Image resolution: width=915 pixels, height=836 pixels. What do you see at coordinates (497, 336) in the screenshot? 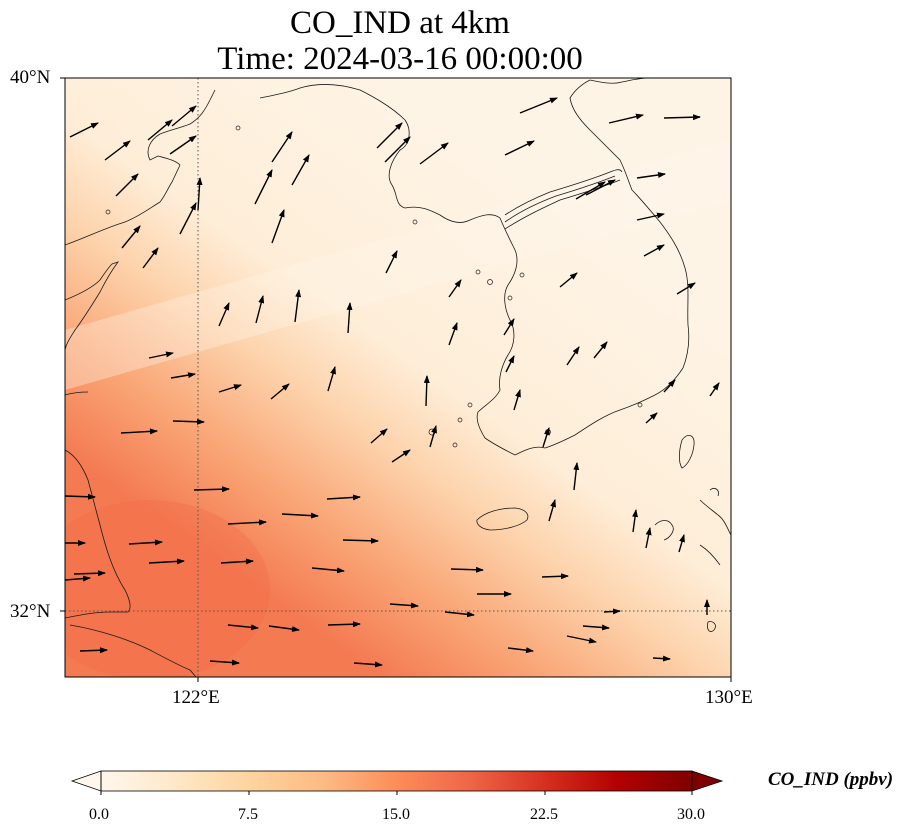
I see `coastline-korea-west` at bounding box center [497, 336].